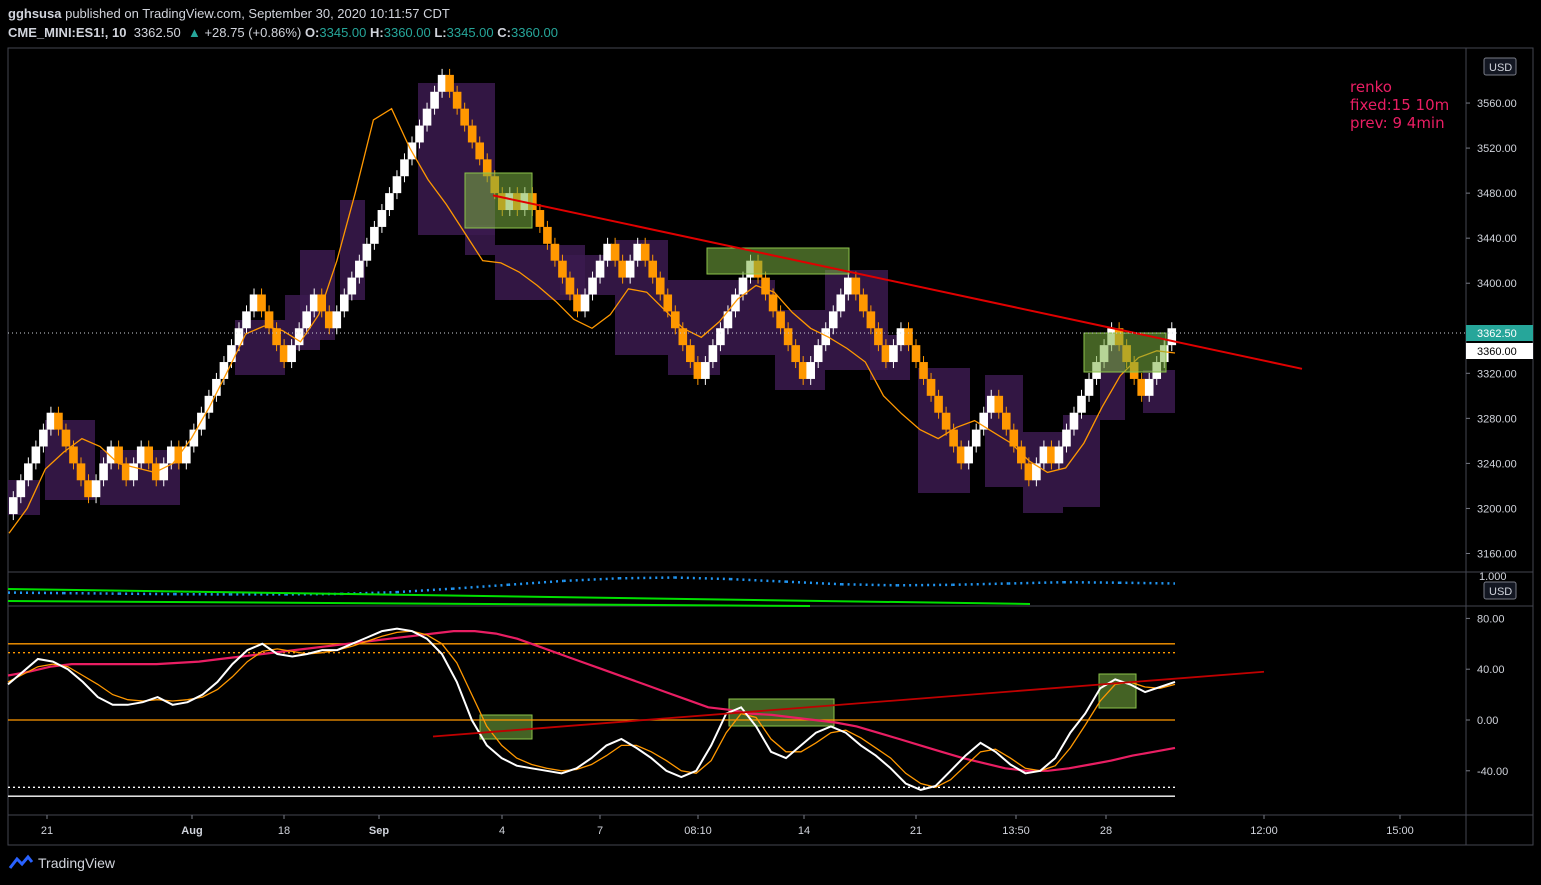  Describe the element at coordinates (1497, 194) in the screenshot. I see `price-tick-label: 3480.00` at that location.